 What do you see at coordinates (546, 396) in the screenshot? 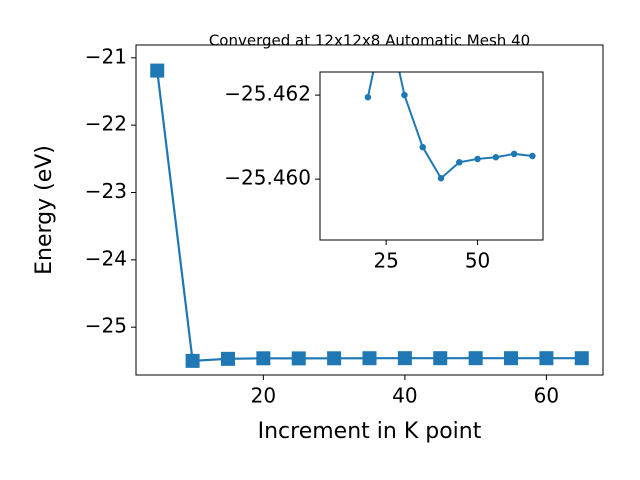
I see `x-tick-label: 60` at bounding box center [546, 396].